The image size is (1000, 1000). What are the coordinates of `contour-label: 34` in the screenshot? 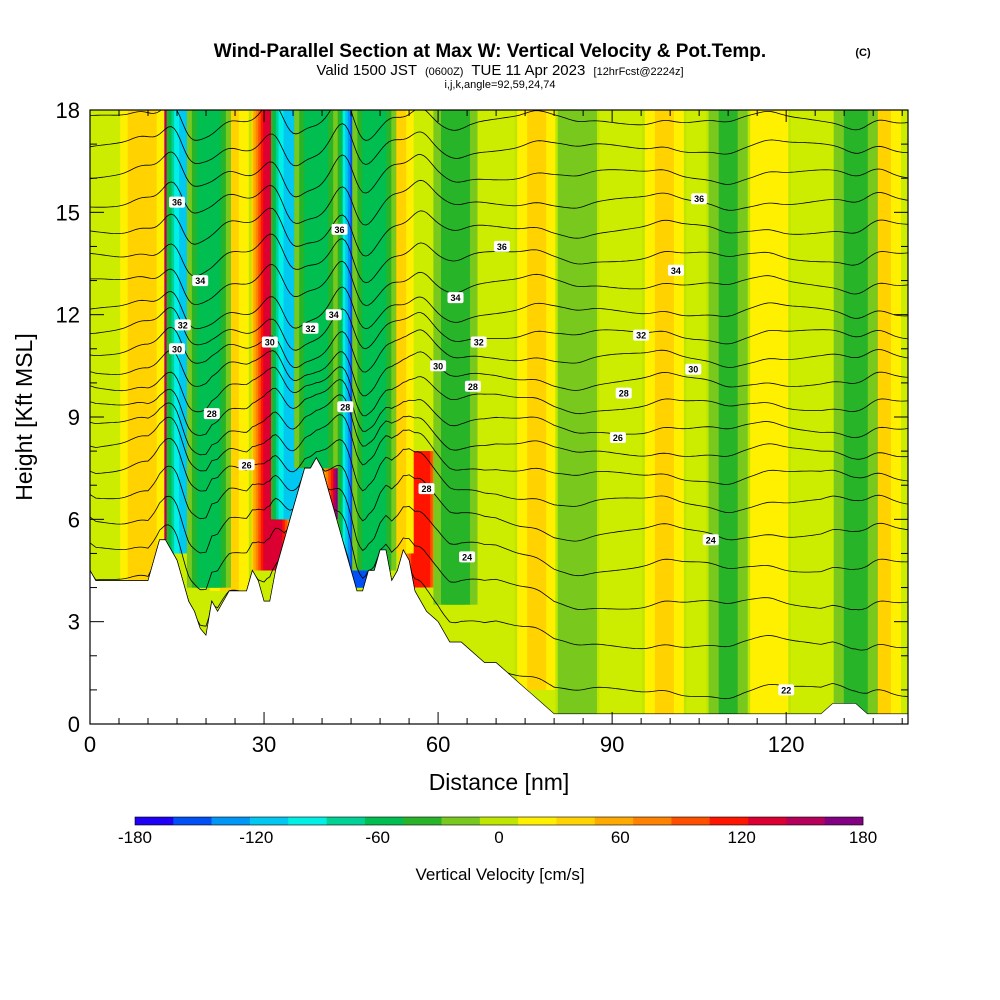 It's located at (455, 298).